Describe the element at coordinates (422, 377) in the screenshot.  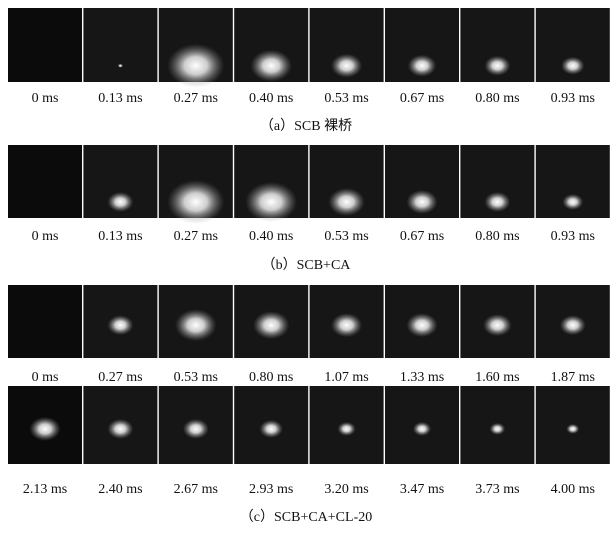
I see `time-label: 1.33 ms` at that location.